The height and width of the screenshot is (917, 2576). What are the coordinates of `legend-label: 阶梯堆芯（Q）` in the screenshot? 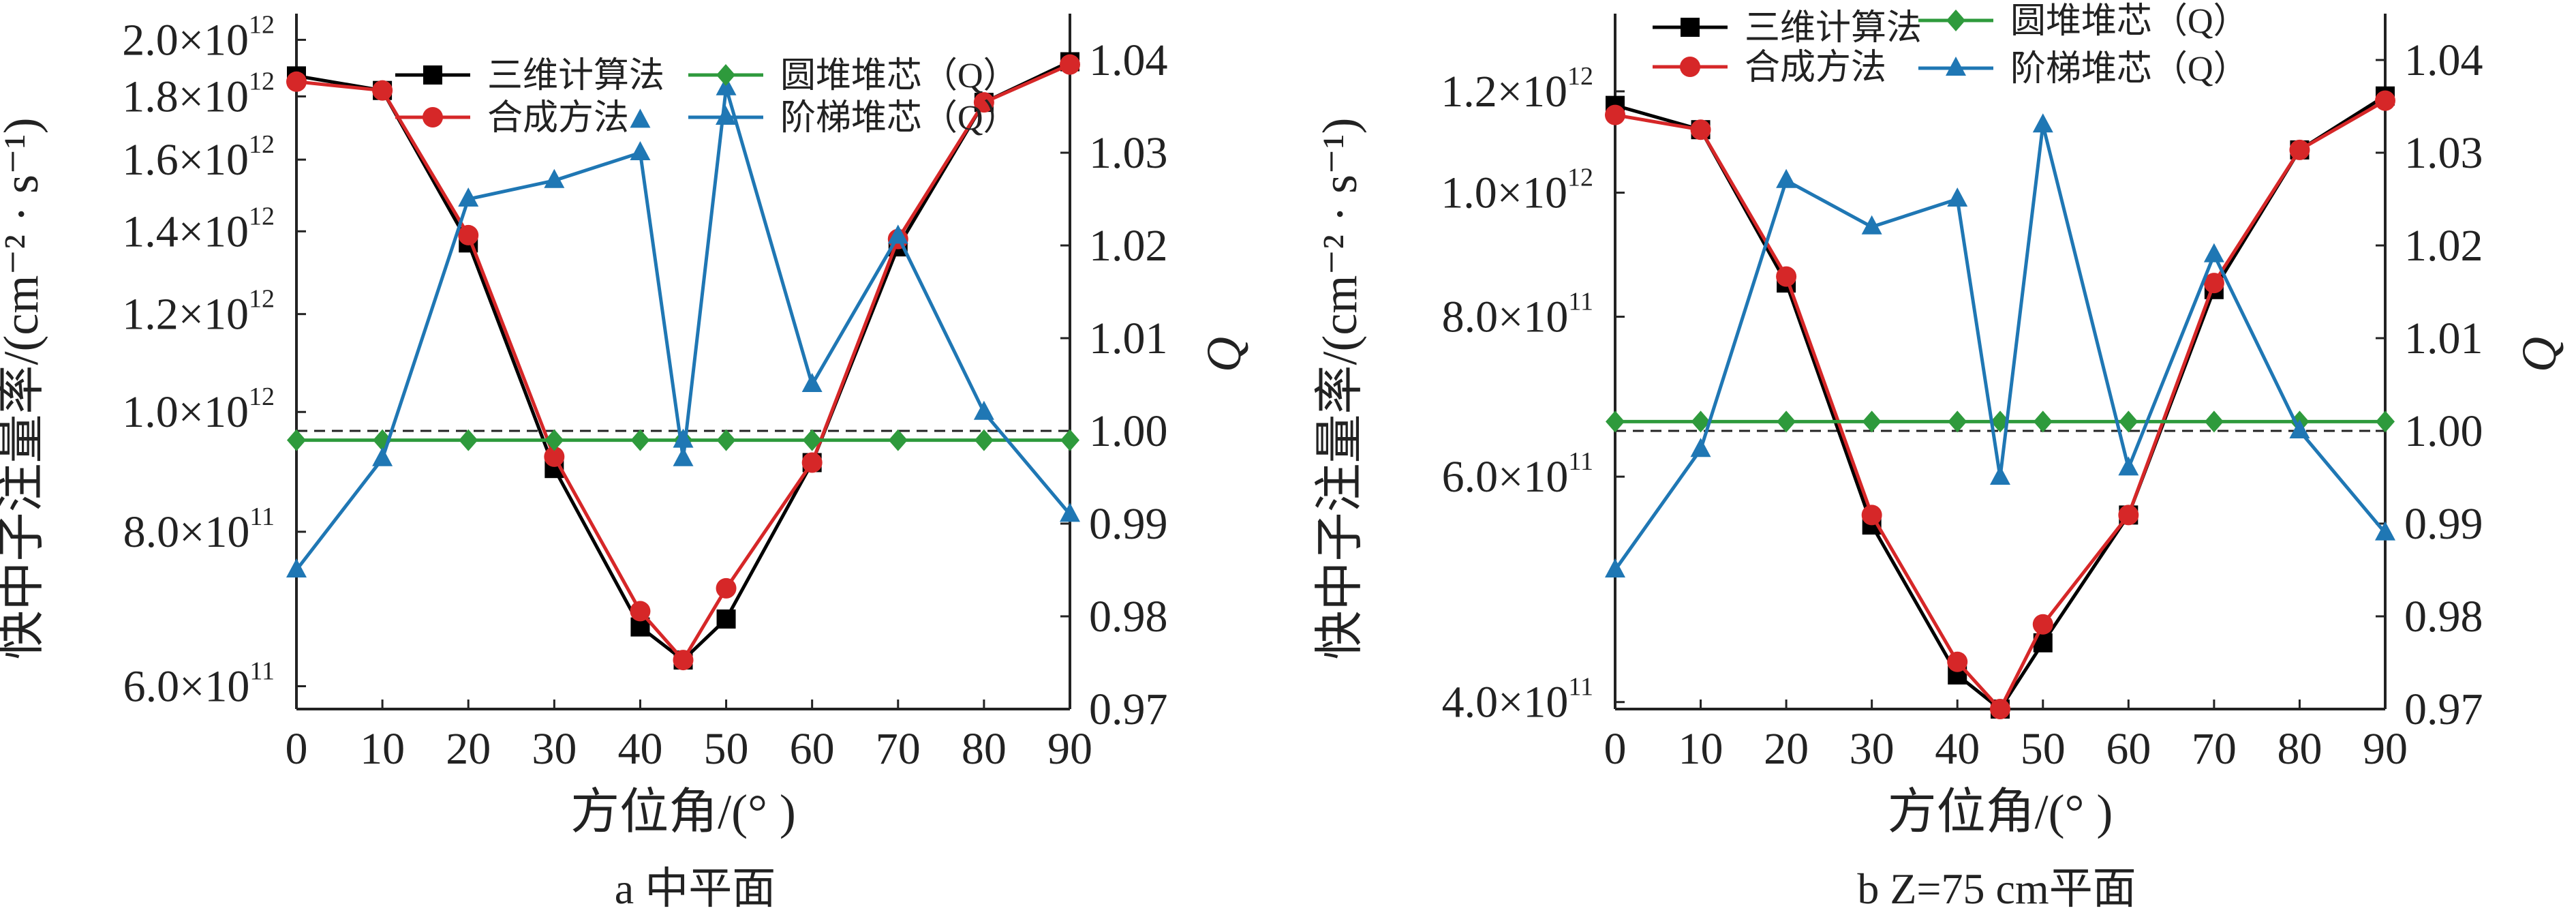 It's located at (900, 118).